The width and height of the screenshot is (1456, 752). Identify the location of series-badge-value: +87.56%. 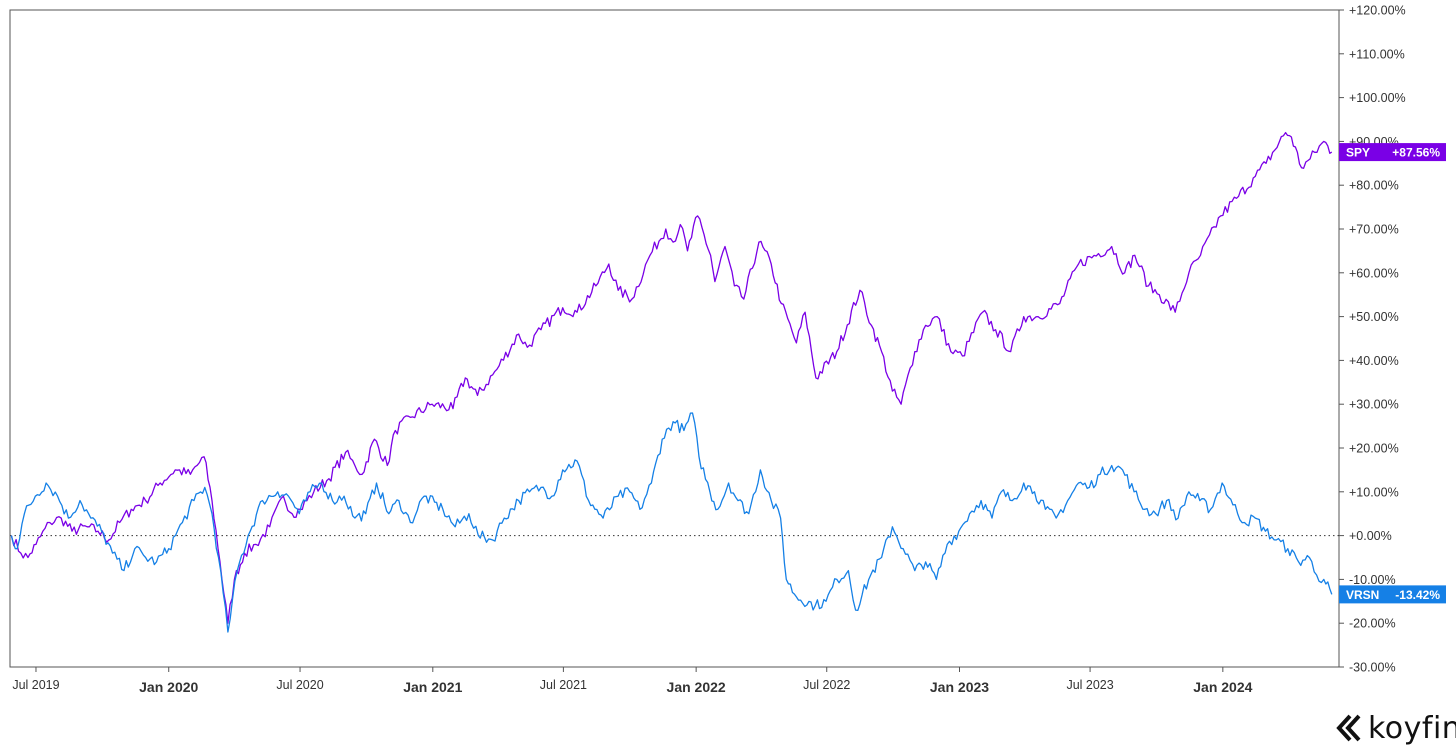
(1416, 153).